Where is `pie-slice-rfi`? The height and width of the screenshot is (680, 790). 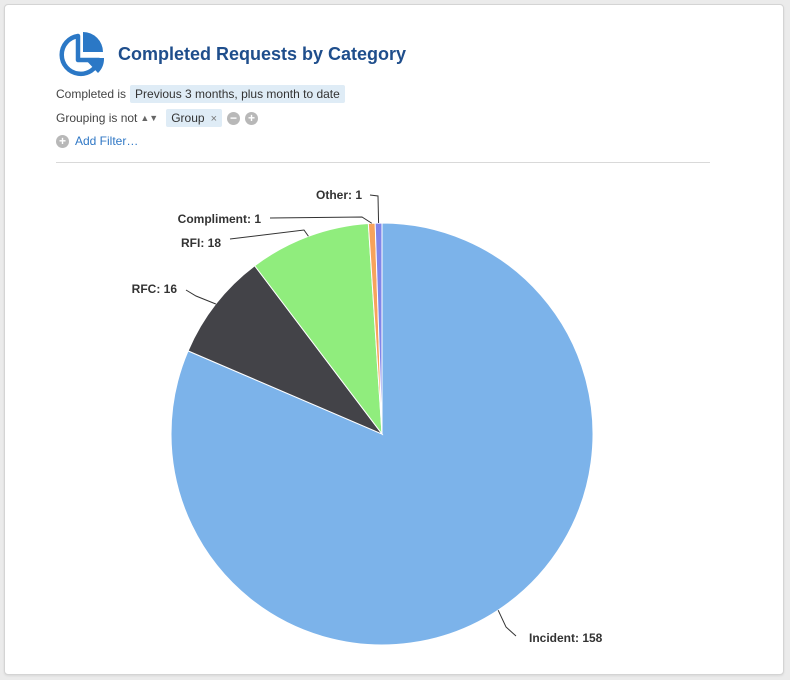
pie-slice-rfi is located at coordinates (318, 329).